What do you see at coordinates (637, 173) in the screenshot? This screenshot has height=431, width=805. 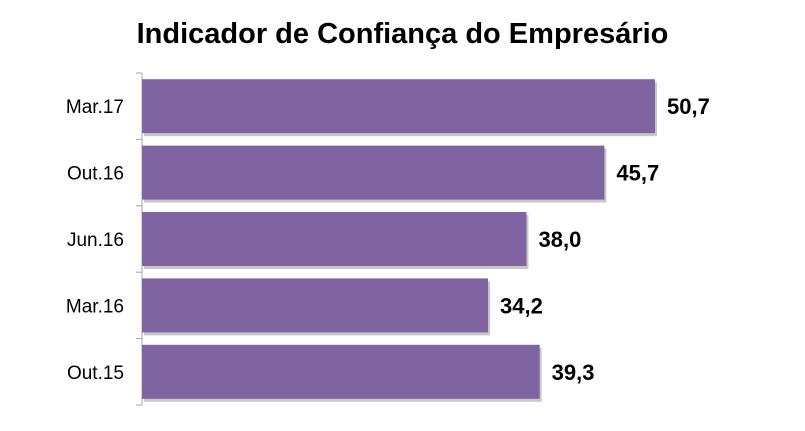 I see `value-label: 45,7` at bounding box center [637, 173].